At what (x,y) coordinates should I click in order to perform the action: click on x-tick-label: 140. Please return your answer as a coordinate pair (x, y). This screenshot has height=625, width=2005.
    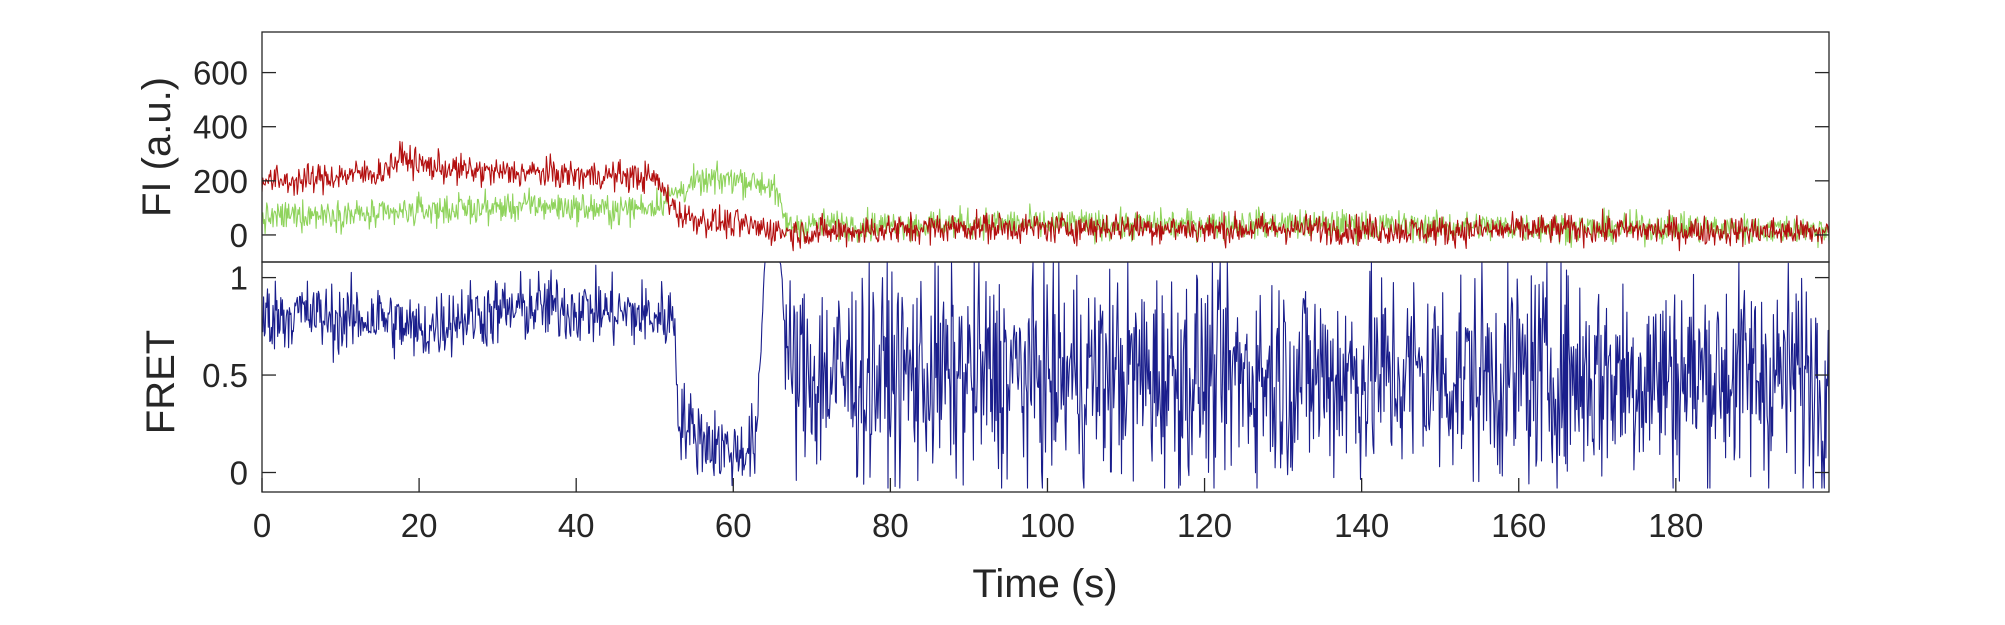
    Looking at the image, I should click on (1361, 525).